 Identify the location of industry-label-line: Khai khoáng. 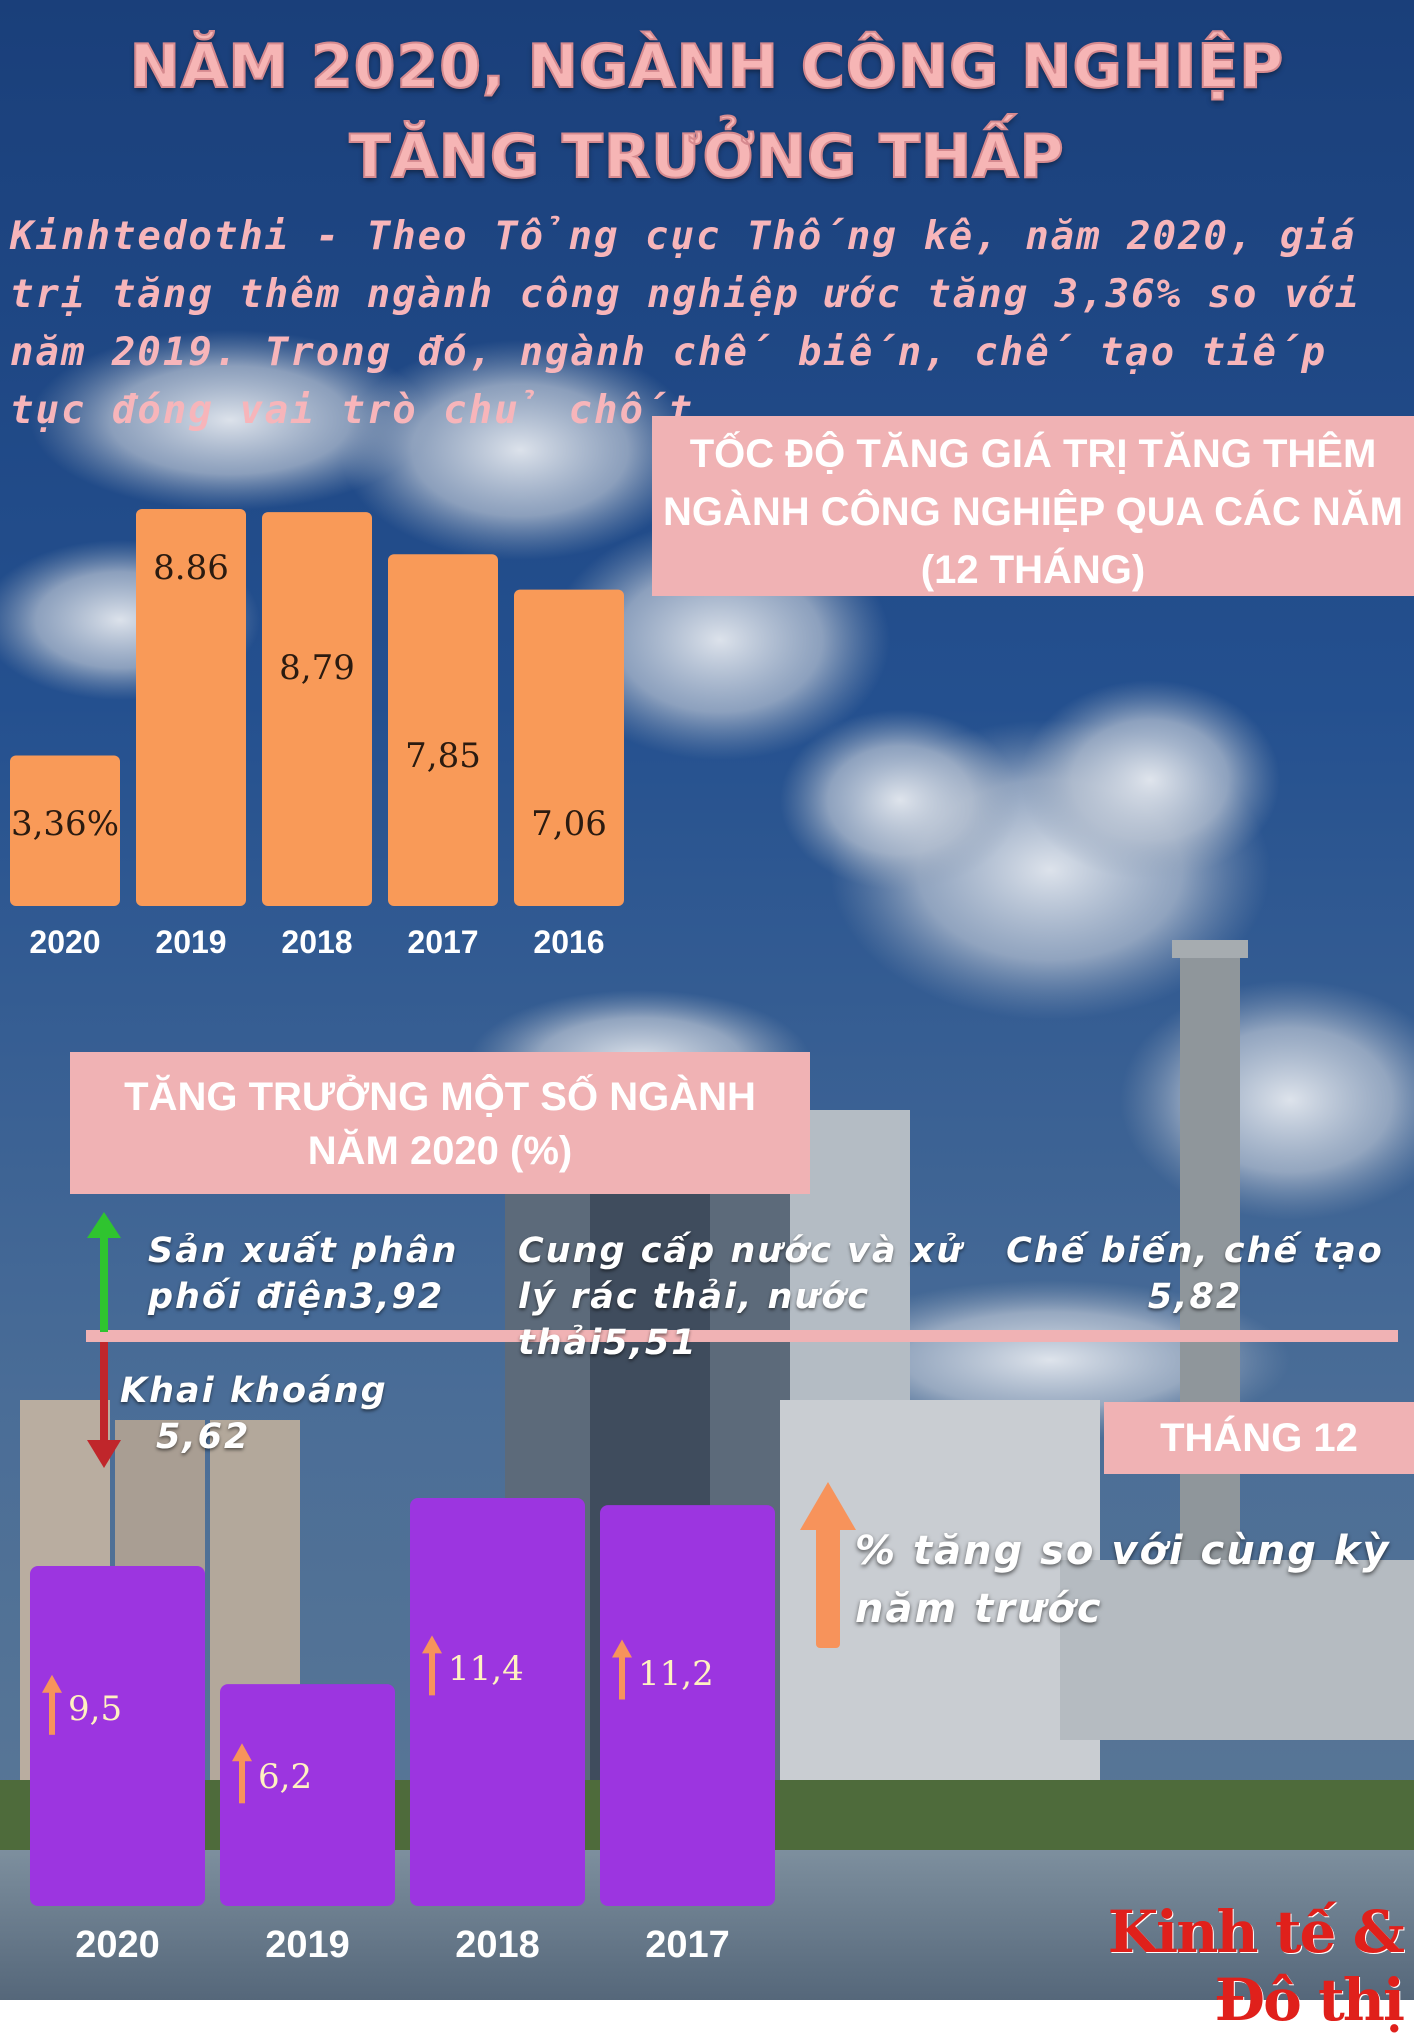
(254, 1391).